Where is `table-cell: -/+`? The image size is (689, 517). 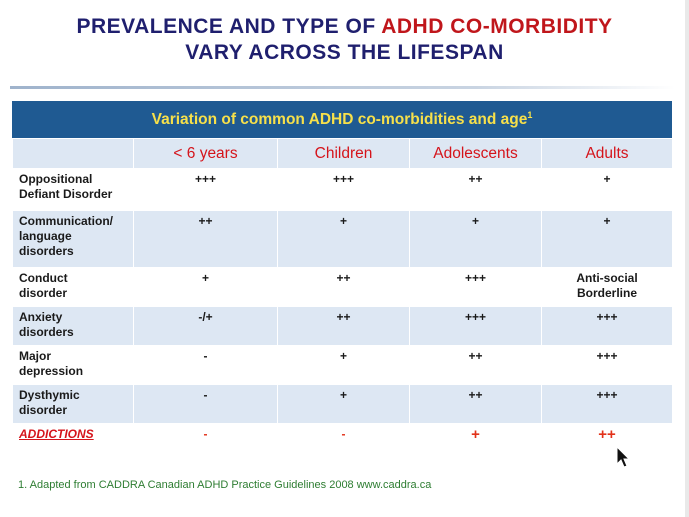 table-cell: -/+ is located at coordinates (205, 326).